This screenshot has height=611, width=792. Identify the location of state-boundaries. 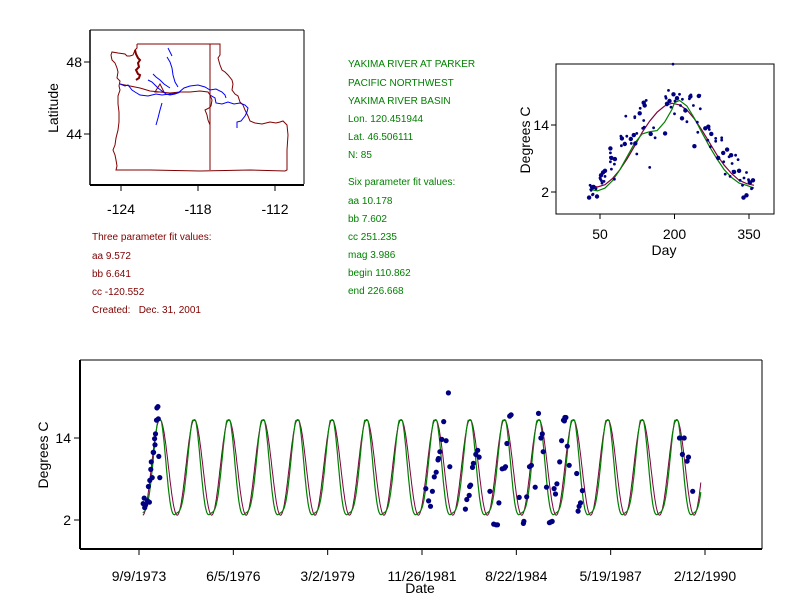
(199, 107).